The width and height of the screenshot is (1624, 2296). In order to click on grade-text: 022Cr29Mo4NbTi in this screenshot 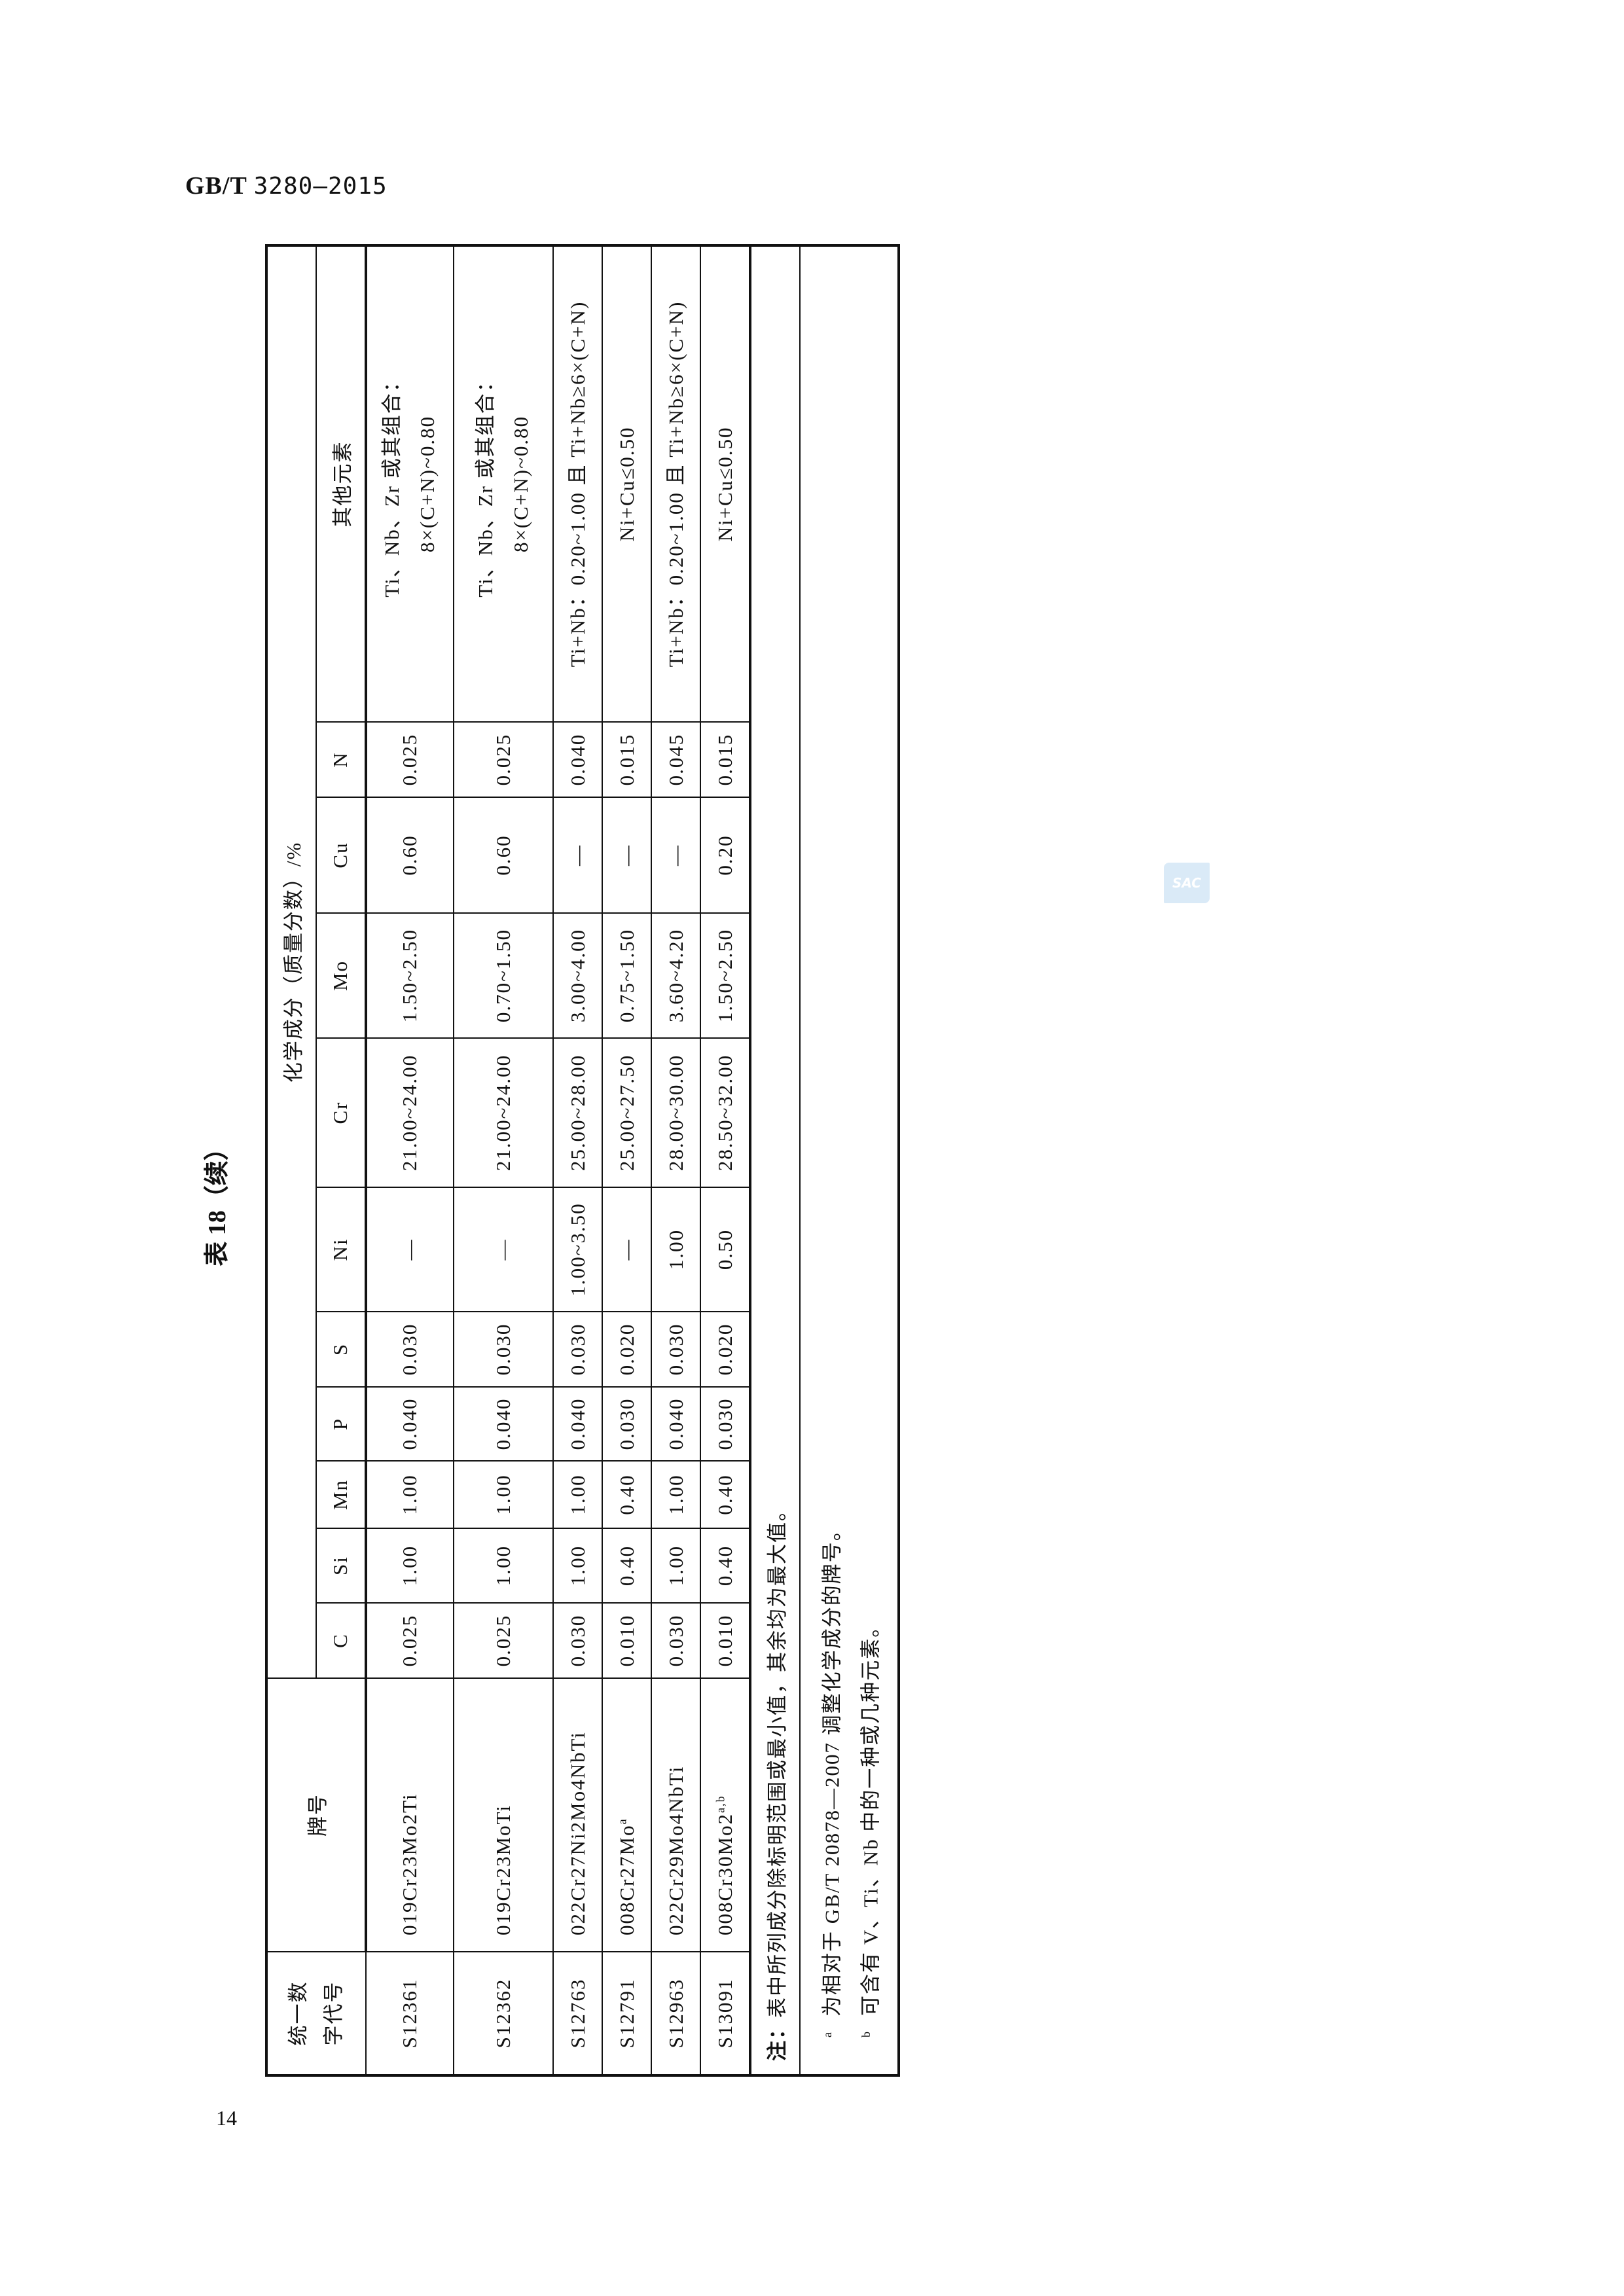, I will do `click(675, 1850)`.